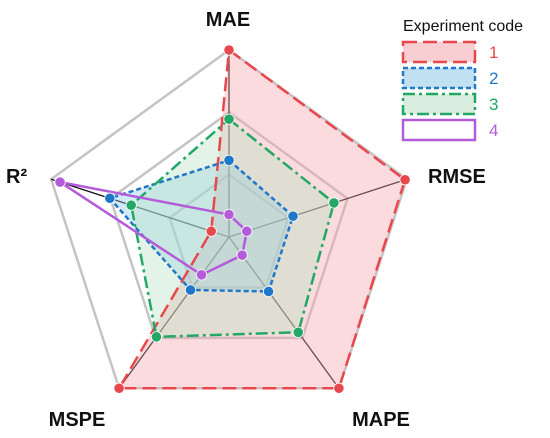 Image resolution: width=550 pixels, height=438 pixels. I want to click on series-4-point-mspe, so click(201, 275).